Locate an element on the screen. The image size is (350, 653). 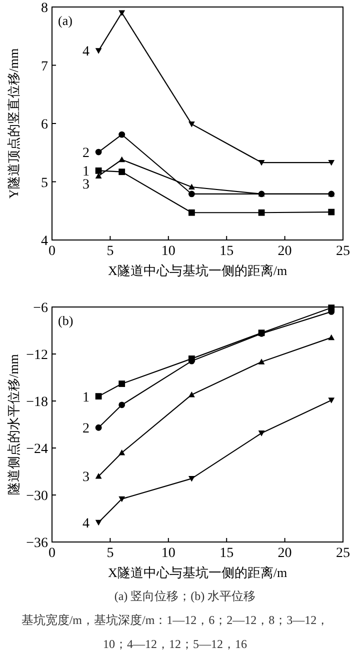
y-tick-label: −12 is located at coordinates (37, 355).